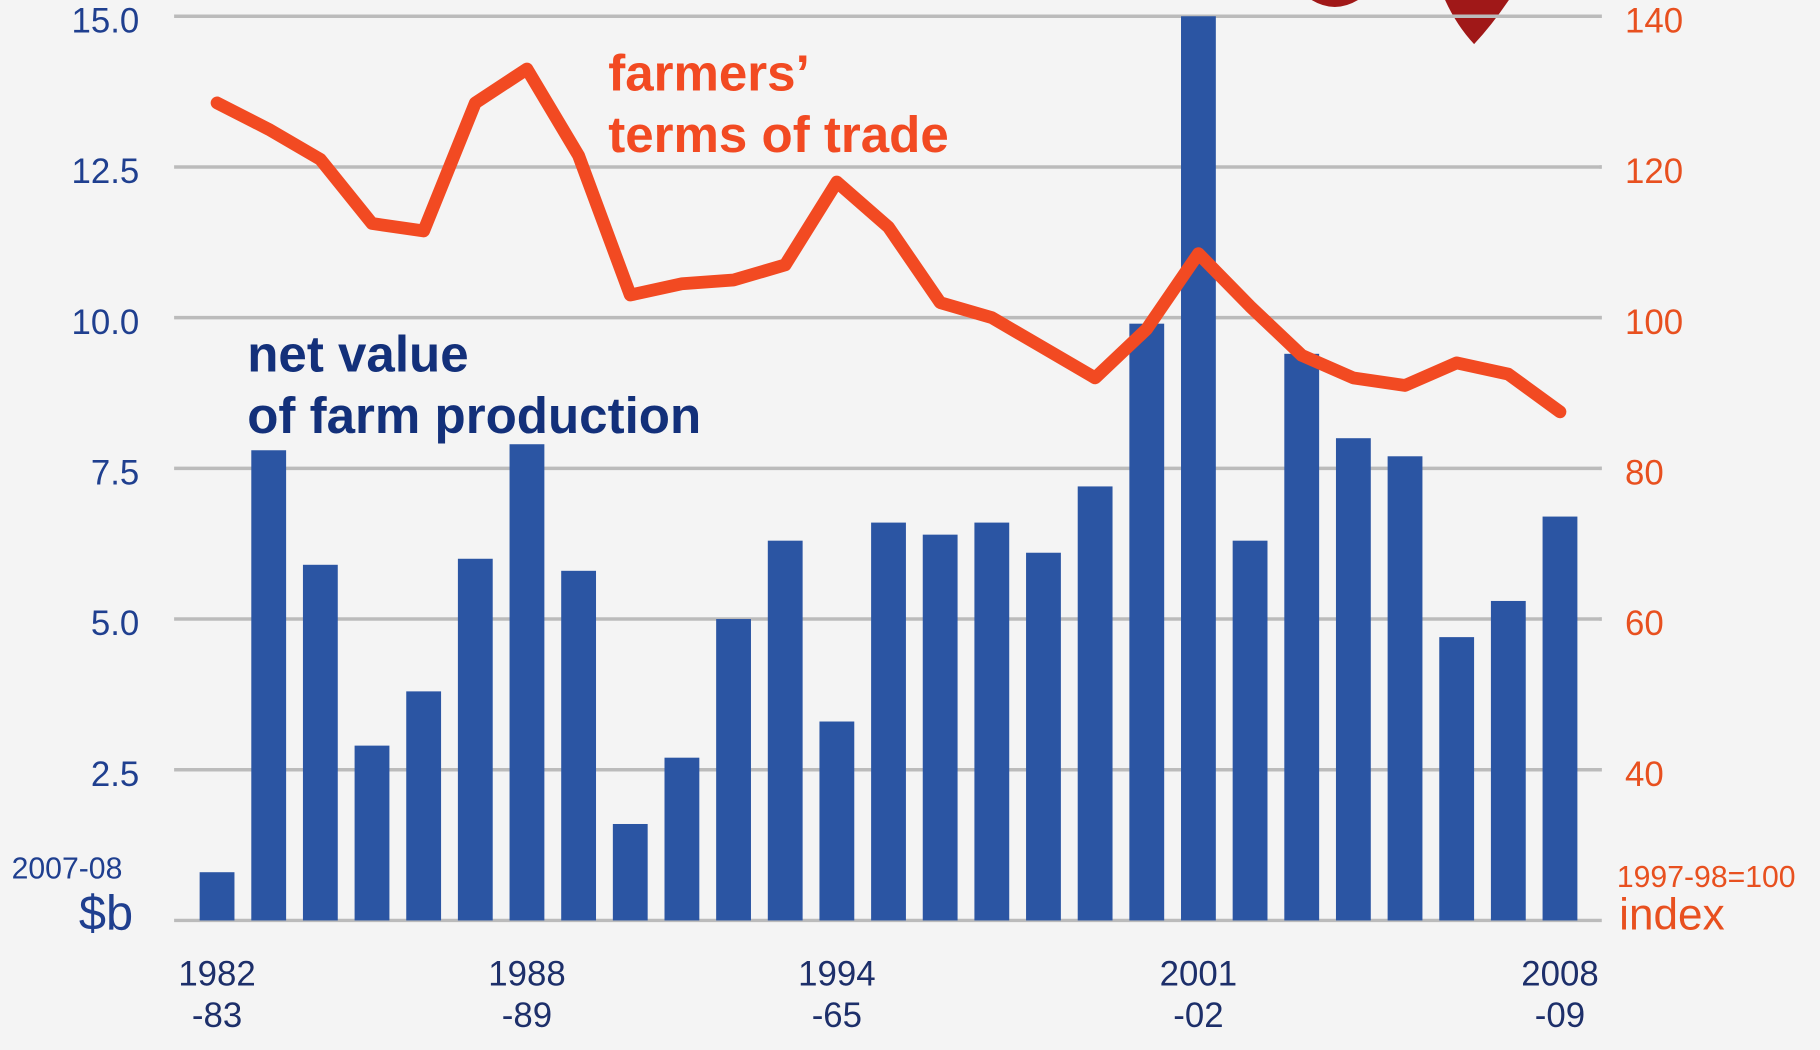 The height and width of the screenshot is (1050, 1820). Describe the element at coordinates (1410, 22) in the screenshot. I see `map-fragment` at that location.